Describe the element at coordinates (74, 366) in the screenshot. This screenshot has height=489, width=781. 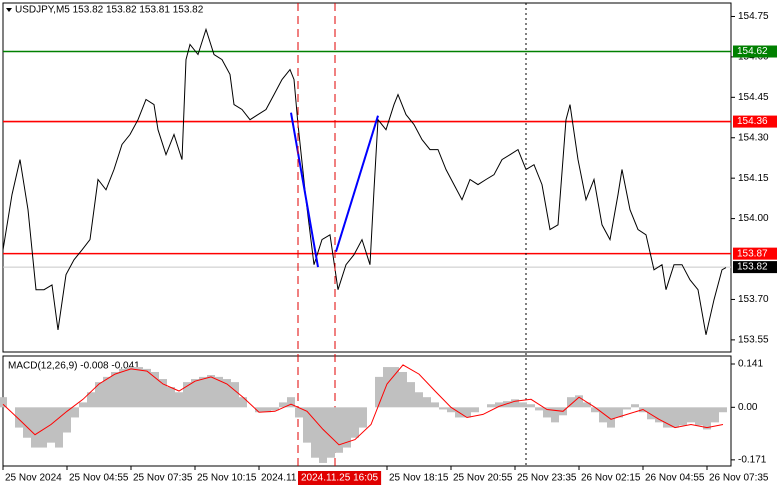
I see `macd-title: MACD(12,26,9) -0.008 -0.041` at that location.